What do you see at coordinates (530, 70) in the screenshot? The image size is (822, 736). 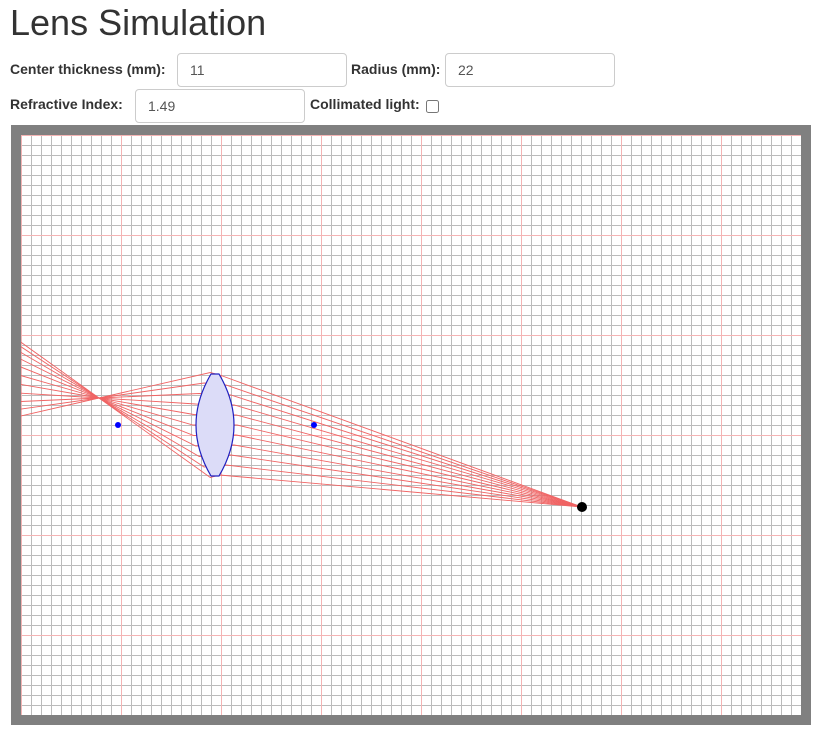 I see `radius-input` at bounding box center [530, 70].